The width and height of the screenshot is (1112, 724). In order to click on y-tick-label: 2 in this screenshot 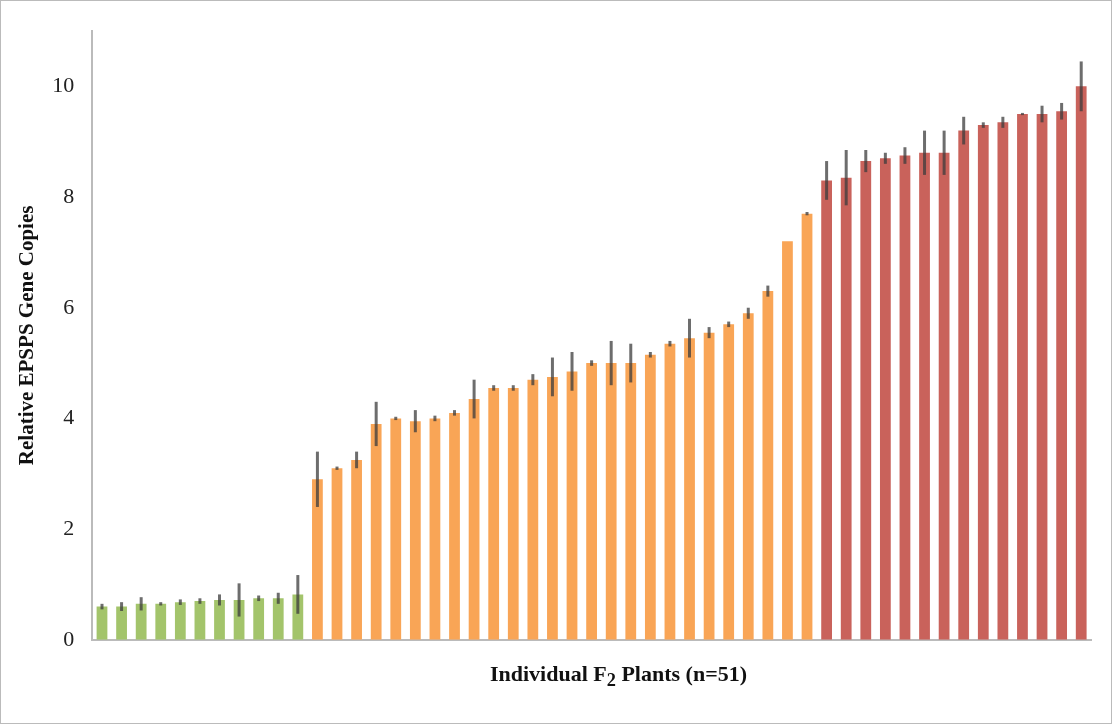, I will do `click(69, 527)`.